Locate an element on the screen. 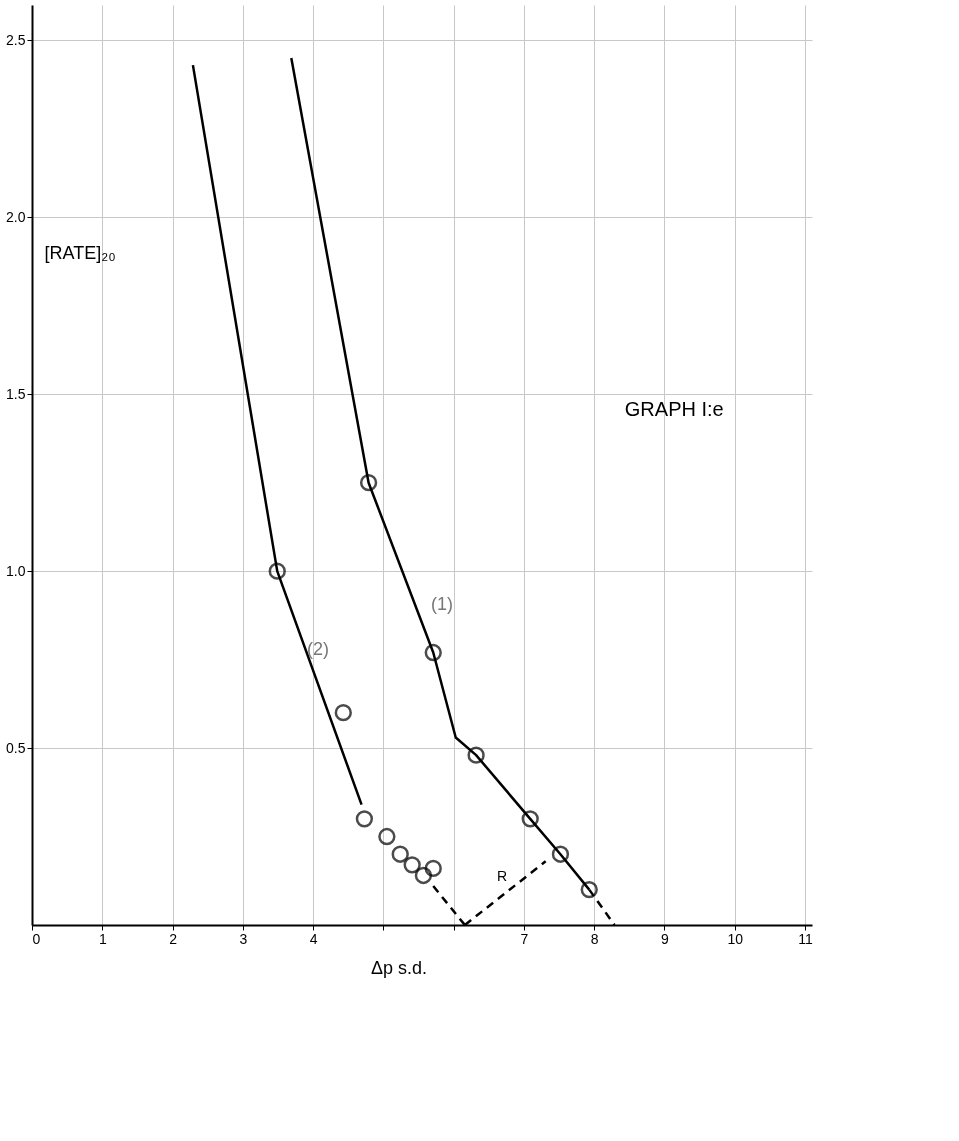  x-tick-label: 4 is located at coordinates (313, 938).